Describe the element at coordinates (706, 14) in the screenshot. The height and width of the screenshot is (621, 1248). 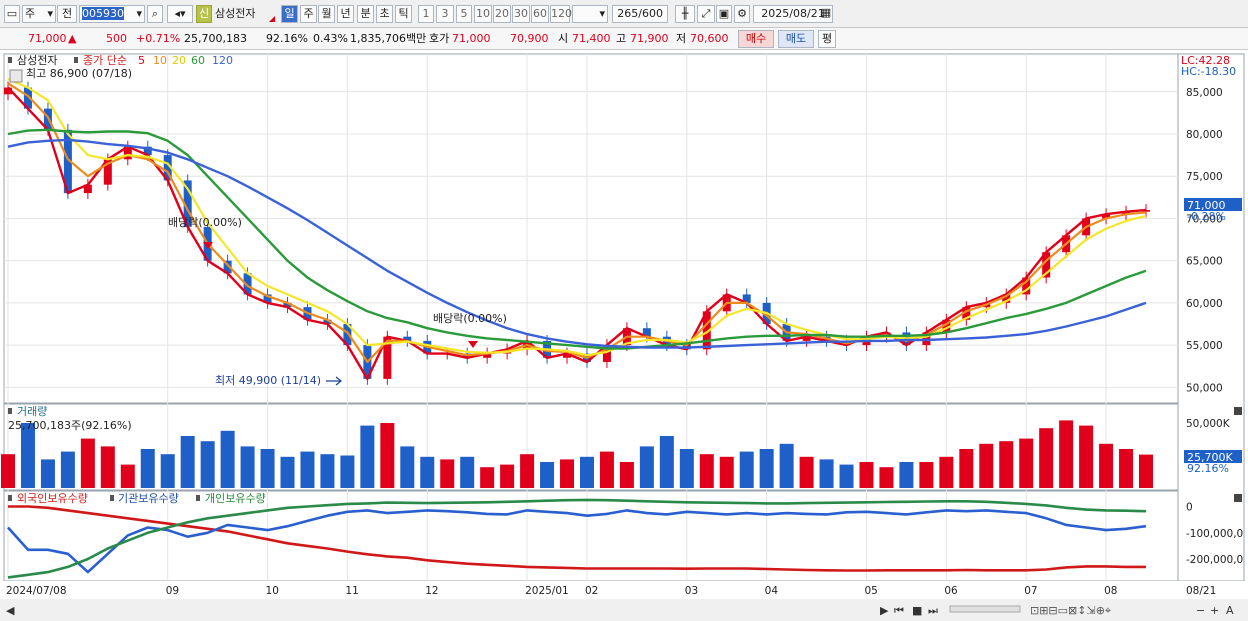
I see `trend-line-icon: ⤢` at that location.